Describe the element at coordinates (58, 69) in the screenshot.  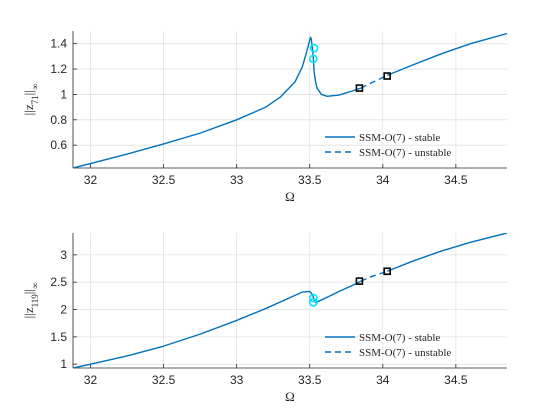
I see `y-tick-label: 1.2` at that location.